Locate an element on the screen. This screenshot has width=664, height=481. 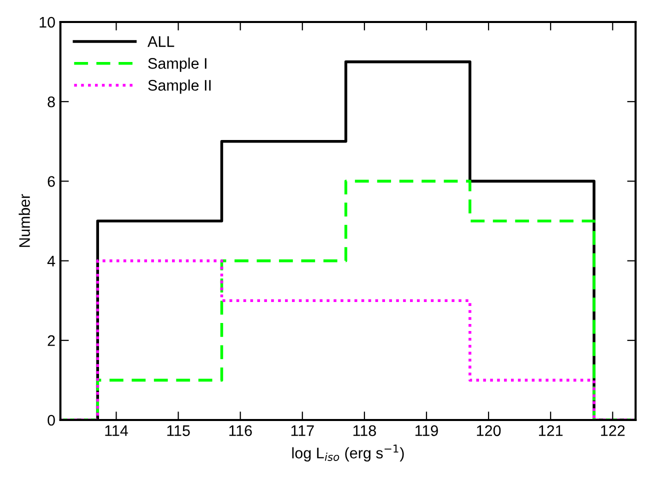
x-axis-title: log L$_{iso}$ (erg s$^{−1}$) is located at coordinates (348, 453).